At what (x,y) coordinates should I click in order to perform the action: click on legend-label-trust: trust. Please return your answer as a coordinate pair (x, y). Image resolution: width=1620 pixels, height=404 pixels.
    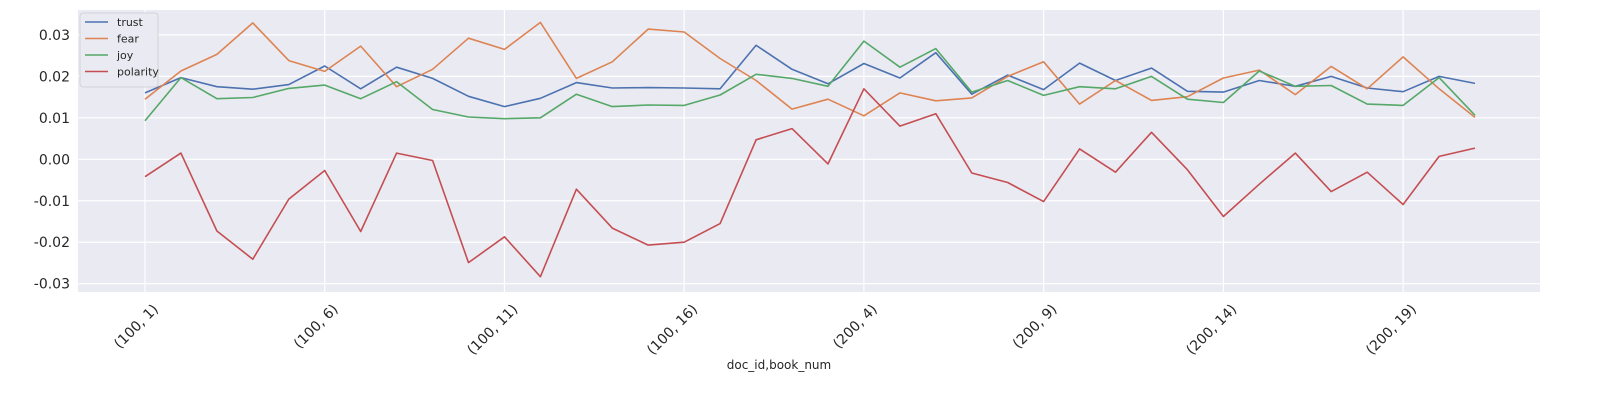
    Looking at the image, I should click on (130, 22).